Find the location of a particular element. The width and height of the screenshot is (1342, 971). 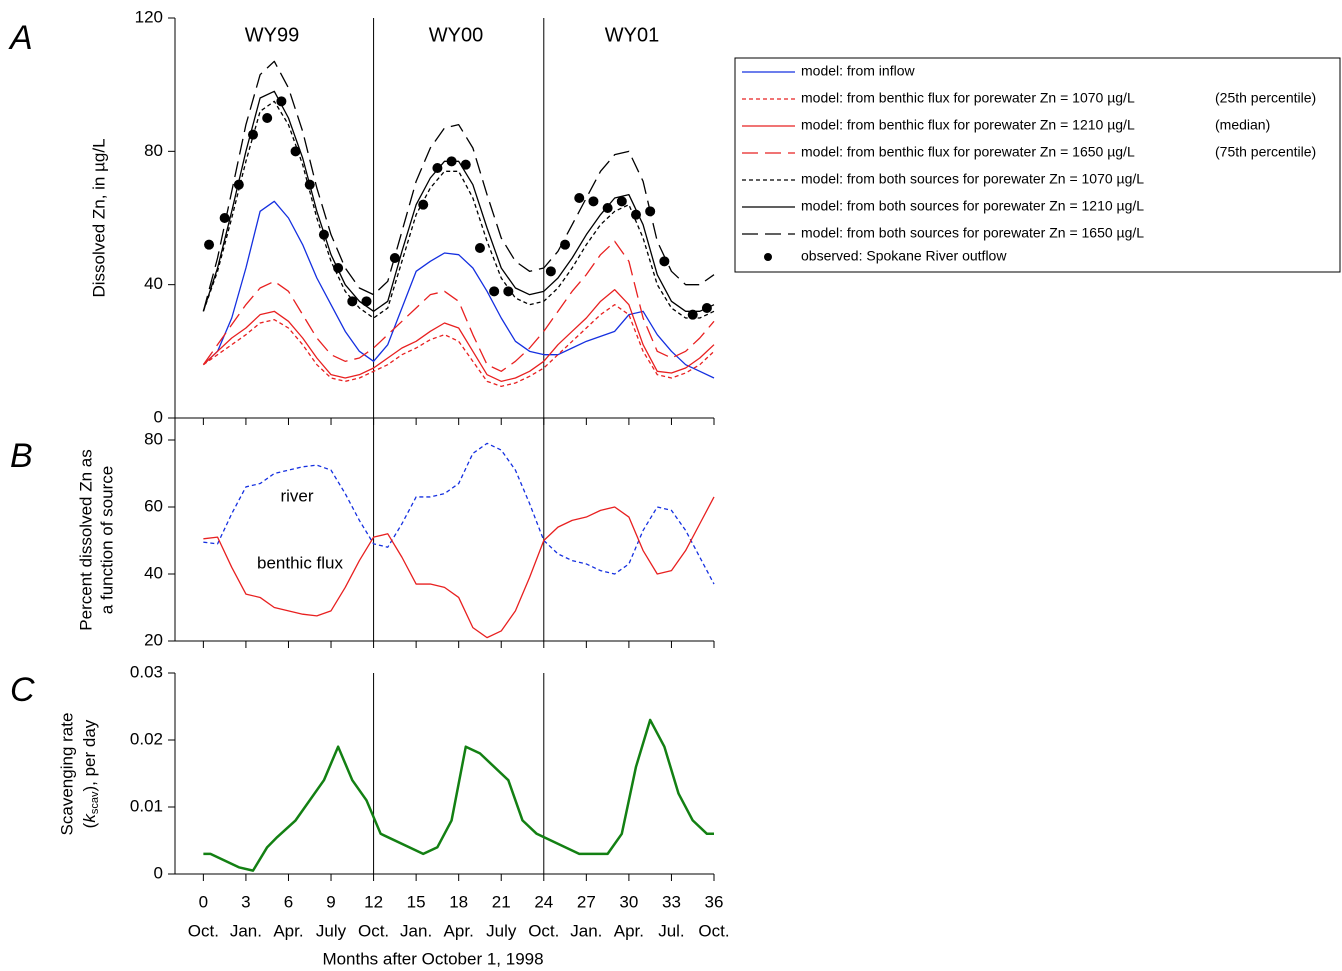

y-tick-label: 0 is located at coordinates (158, 416).